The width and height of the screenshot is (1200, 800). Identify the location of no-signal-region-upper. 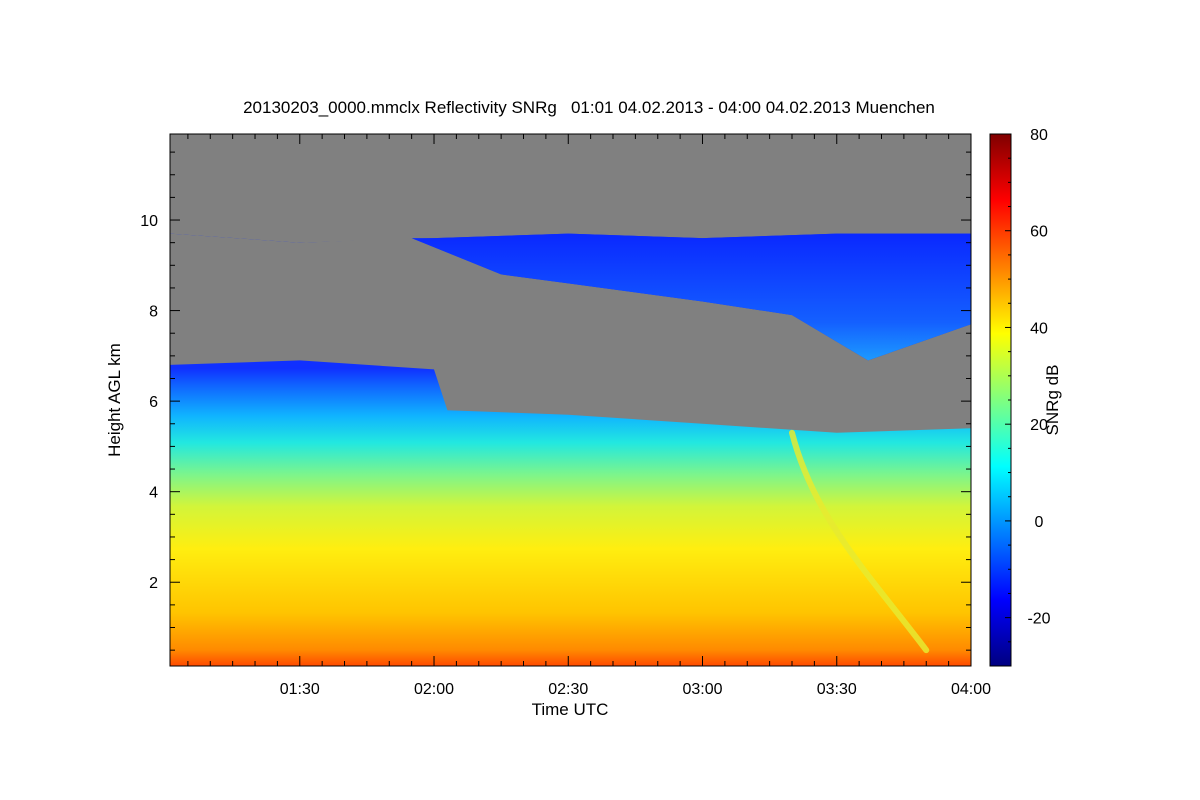
(570, 188).